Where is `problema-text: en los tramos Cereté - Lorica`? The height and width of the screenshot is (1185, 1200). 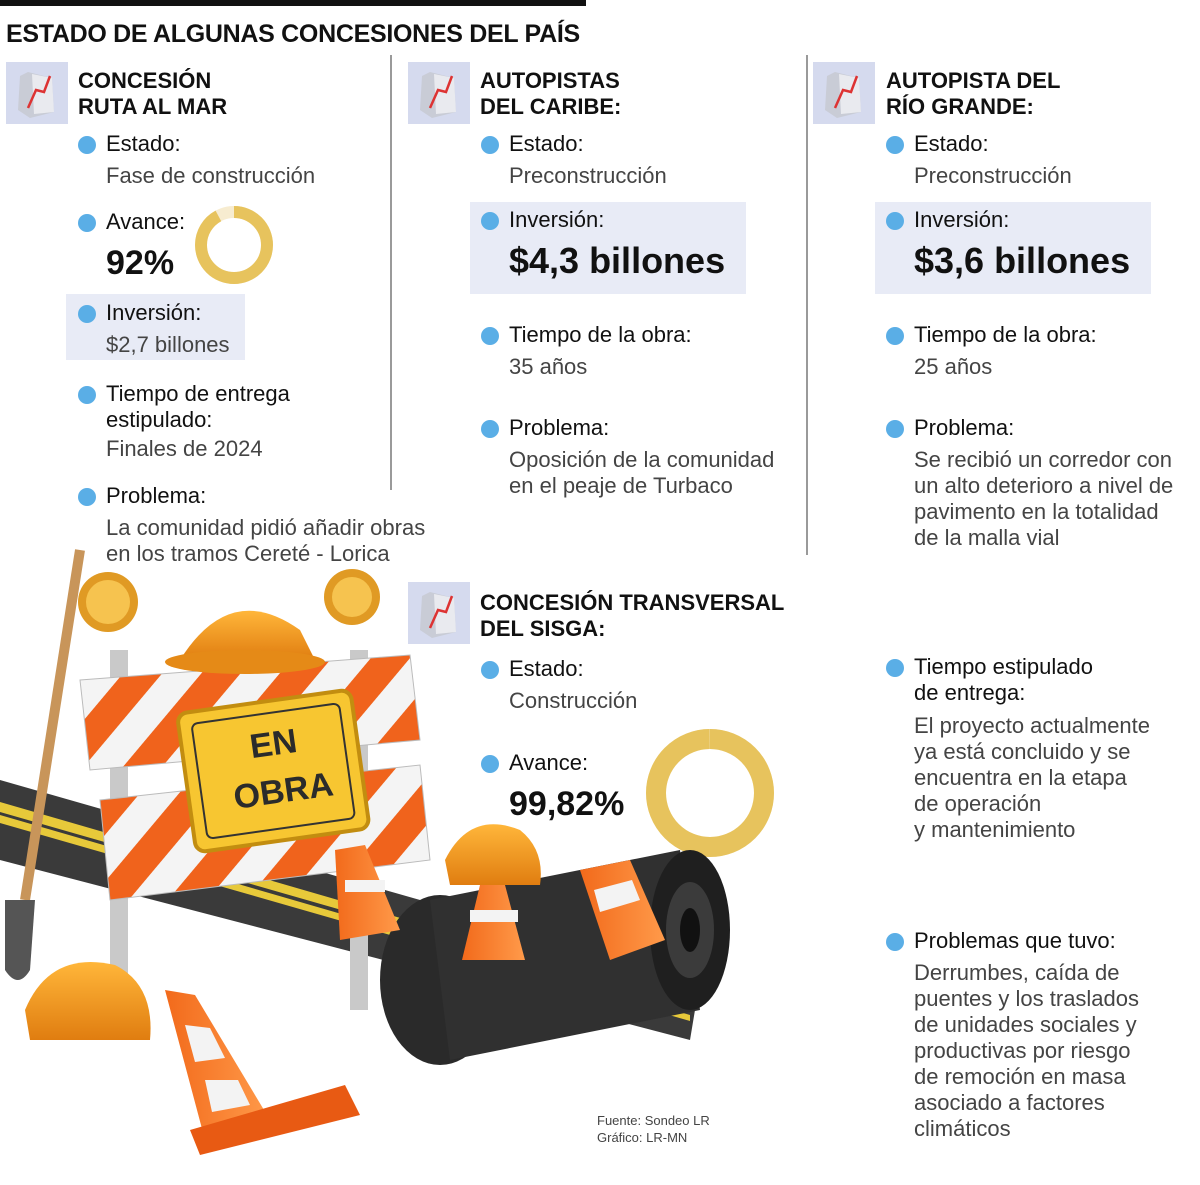
problema-text: en los tramos Cereté - Lorica is located at coordinates (248, 553).